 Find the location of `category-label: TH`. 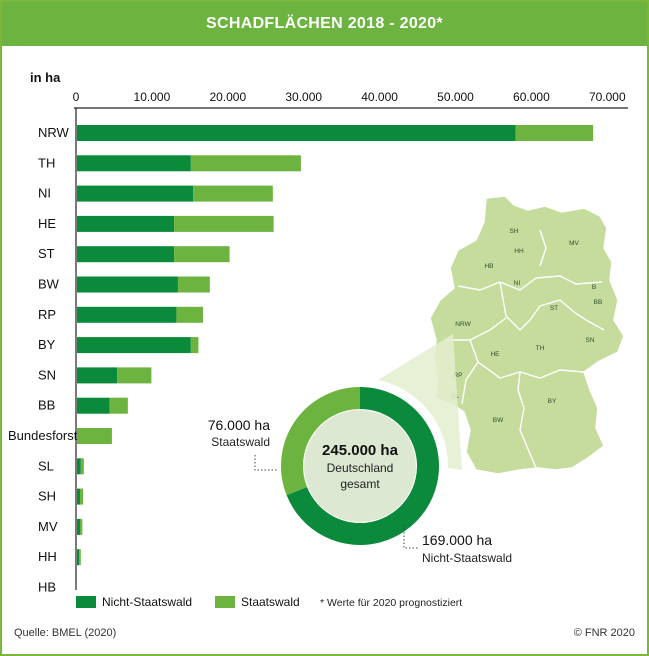

category-label: TH is located at coordinates (46, 162).